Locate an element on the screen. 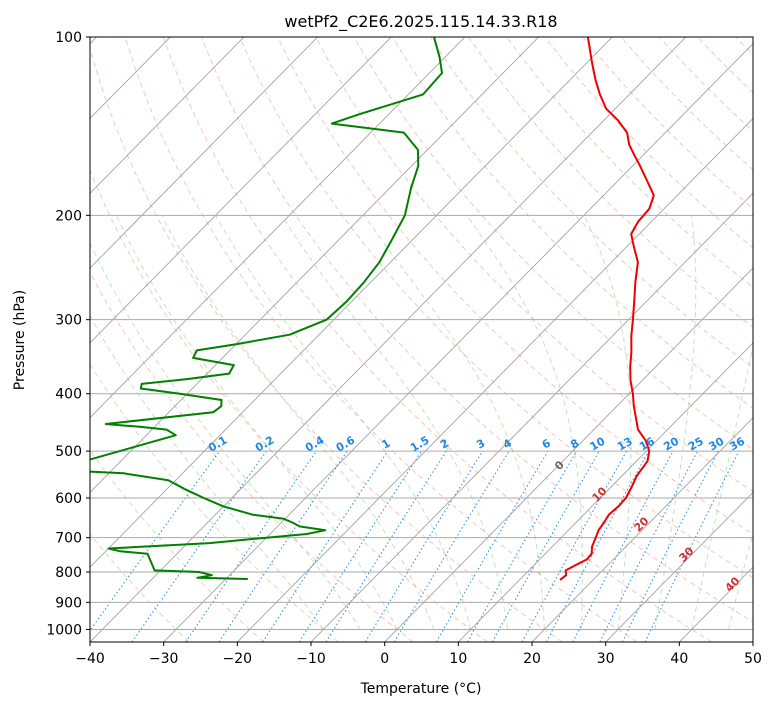 This screenshot has height=708, width=775. mixing-ratio-label: 6 is located at coordinates (546, 443).